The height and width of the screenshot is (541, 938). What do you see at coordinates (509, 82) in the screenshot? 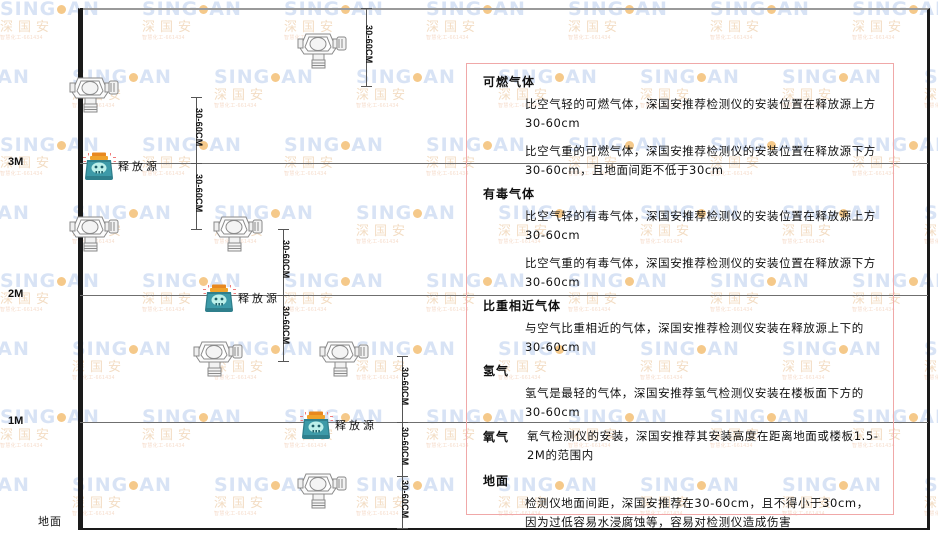
I see `panel-section-heading: 可燃气体` at bounding box center [509, 82].